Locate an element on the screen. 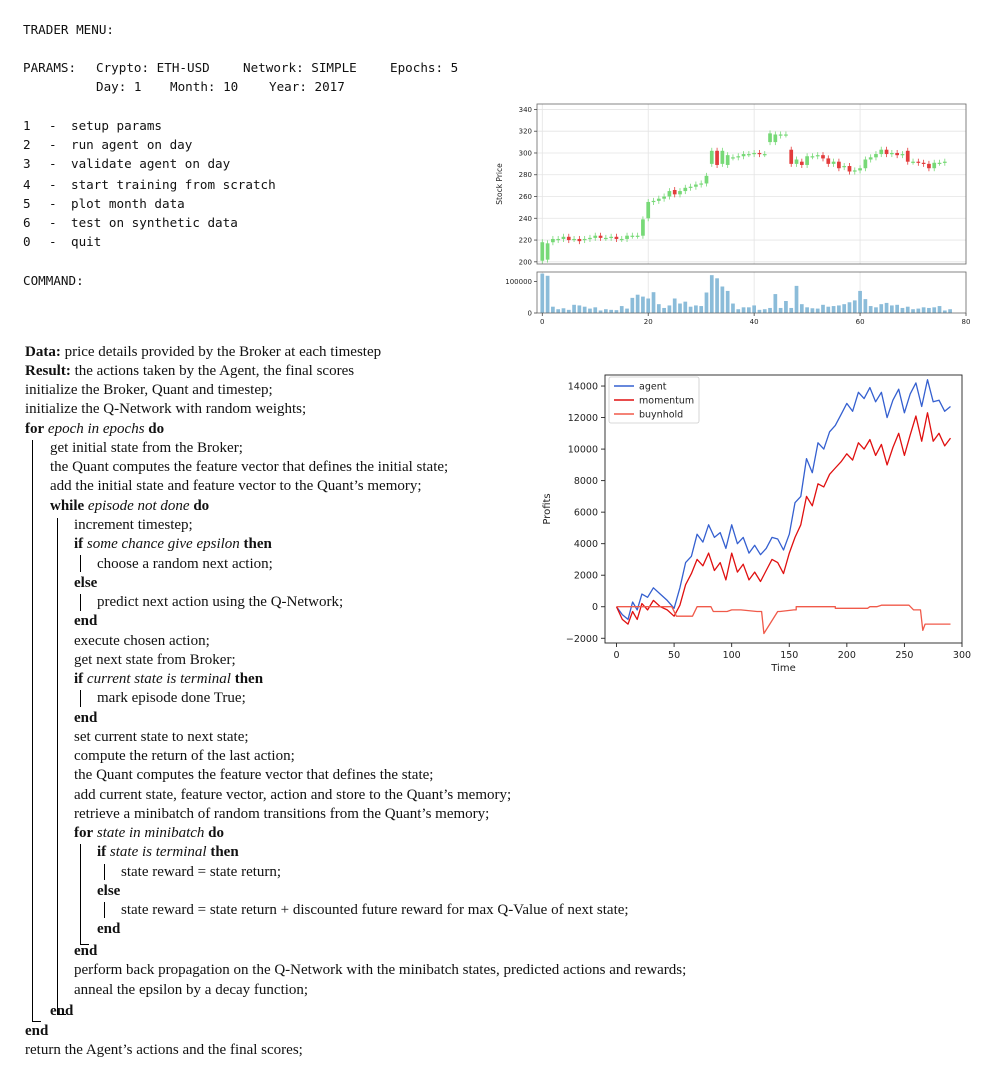 The height and width of the screenshot is (1078, 997). algo-line: choose a random next action; is located at coordinates (185, 564).